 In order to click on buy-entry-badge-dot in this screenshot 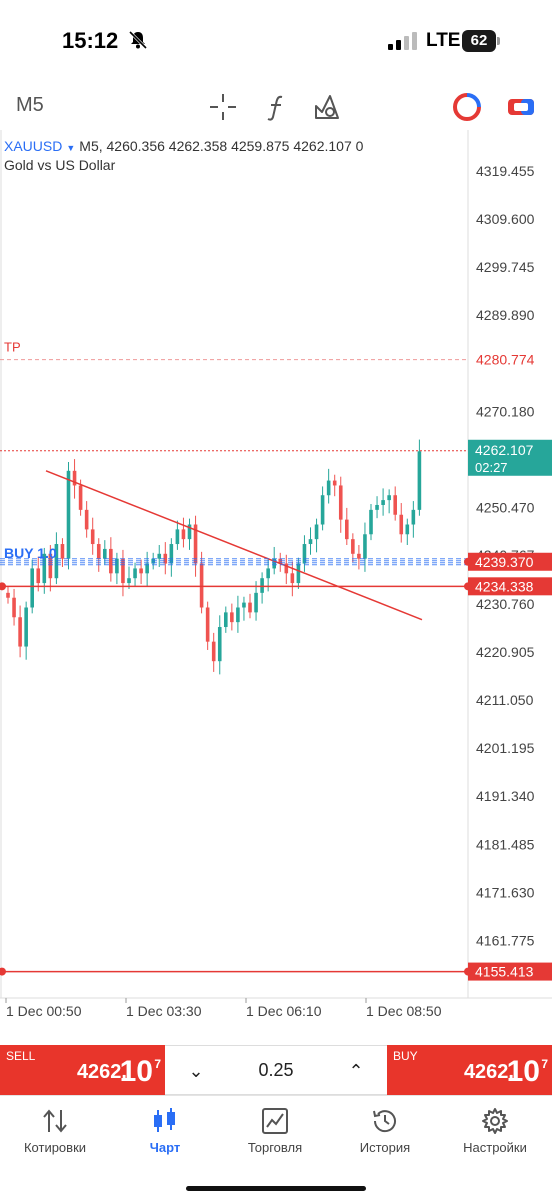, I will do `click(468, 561)`.